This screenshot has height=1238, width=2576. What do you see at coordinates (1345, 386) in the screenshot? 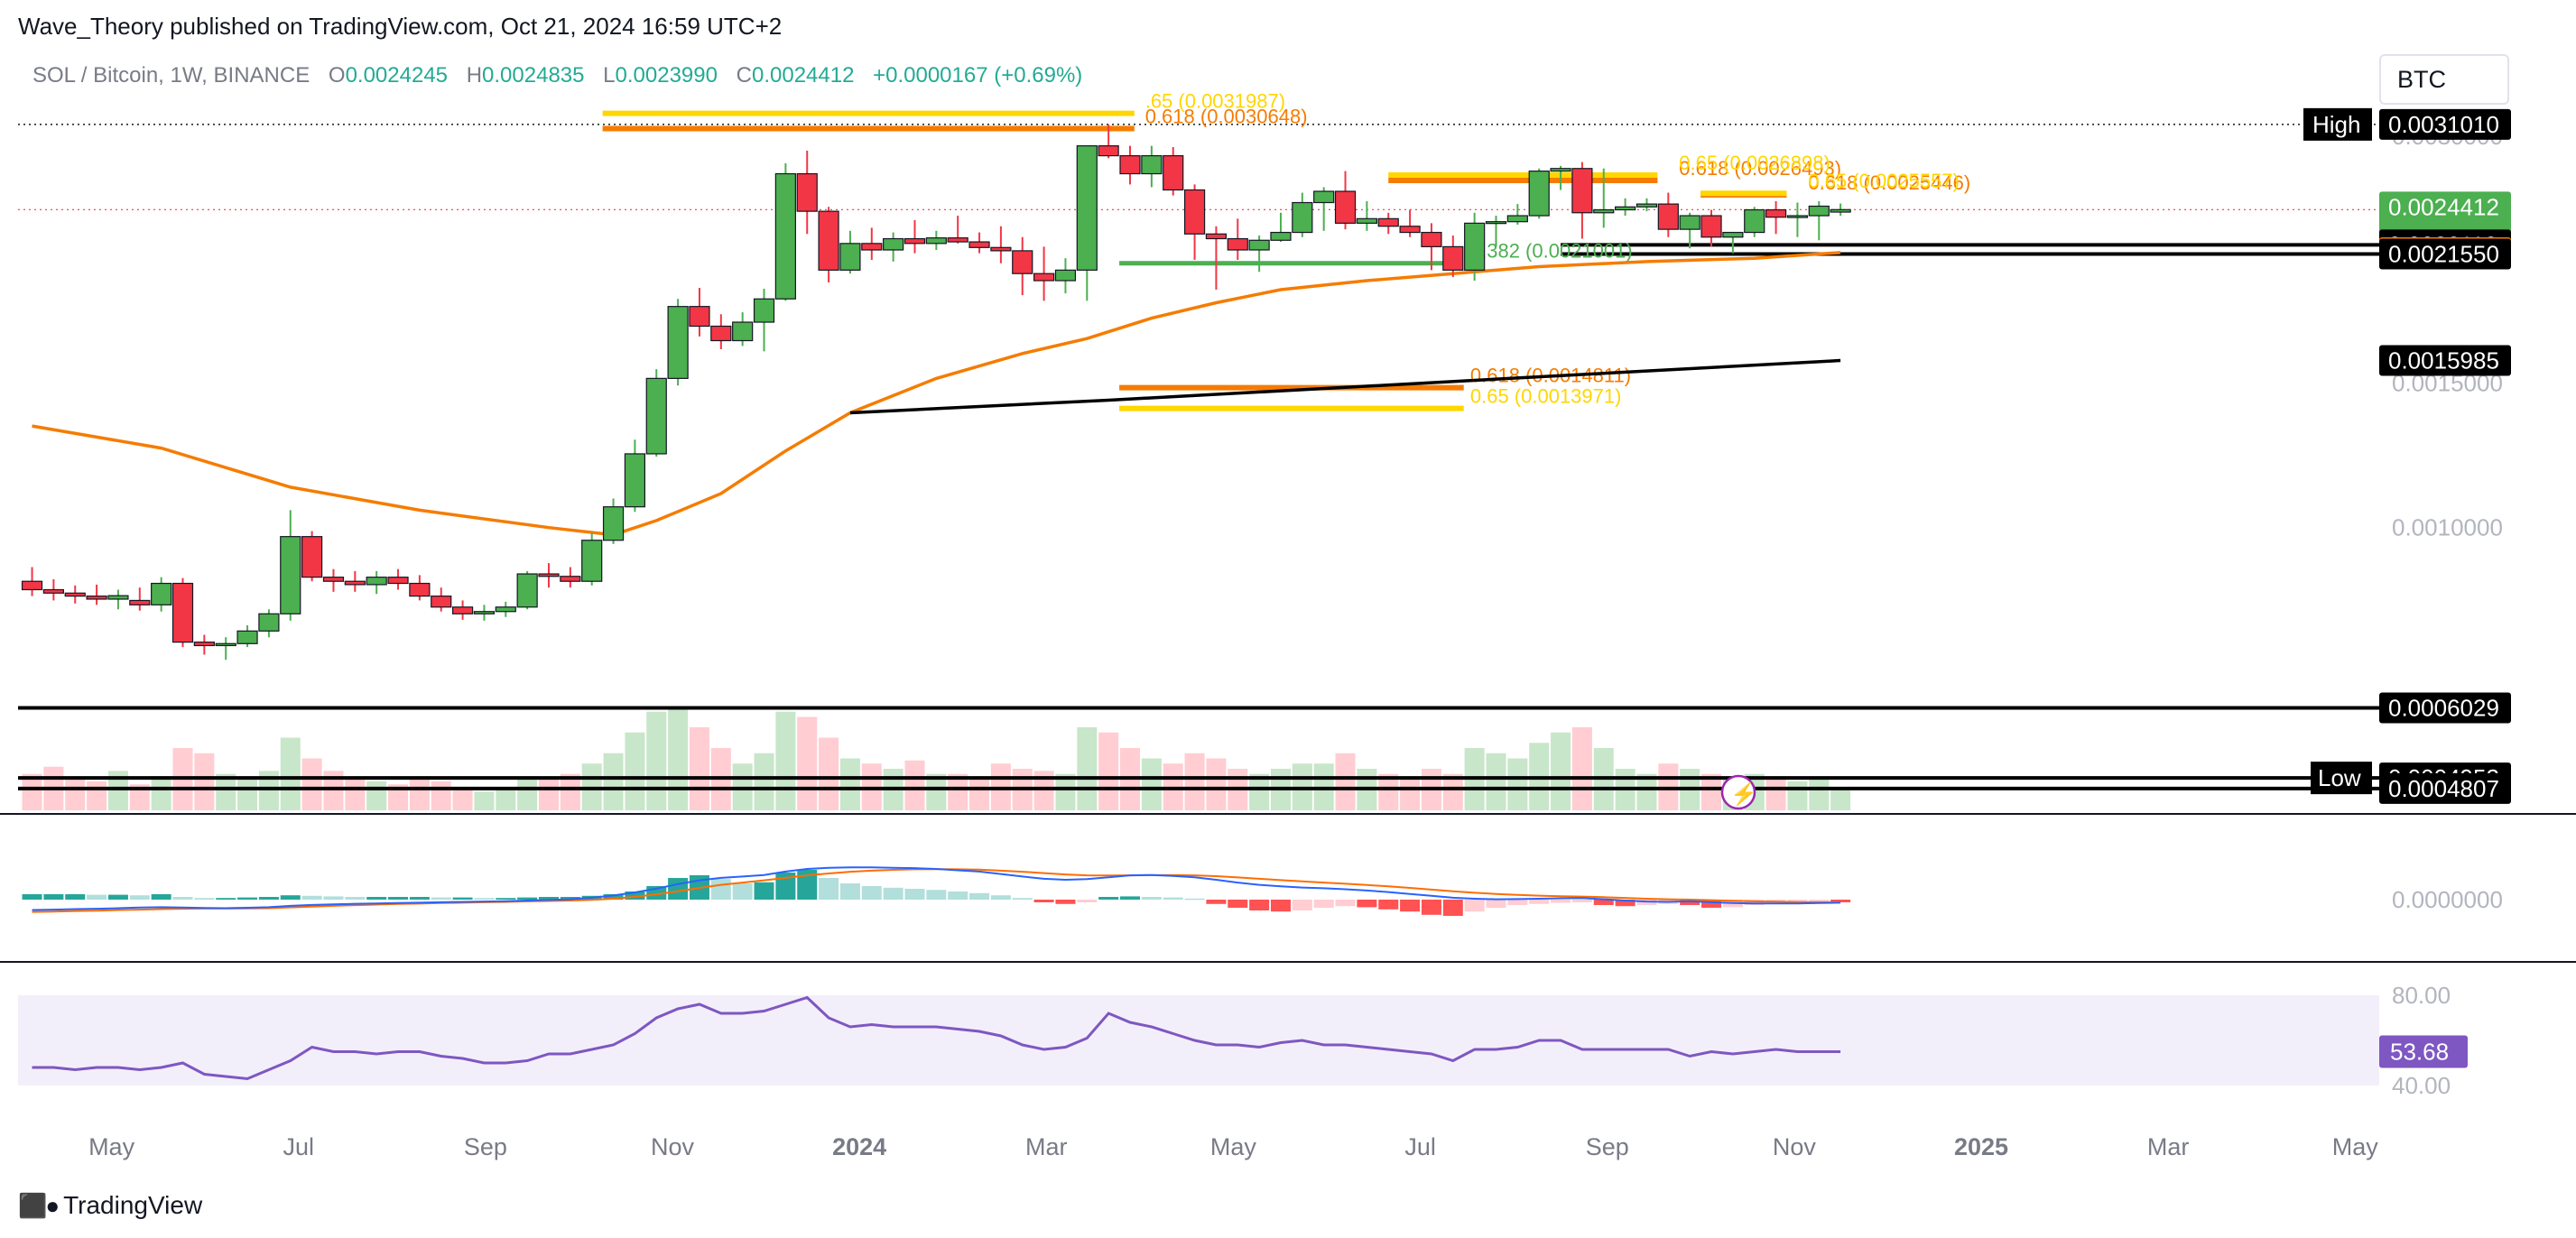
I see `trendline` at bounding box center [1345, 386].